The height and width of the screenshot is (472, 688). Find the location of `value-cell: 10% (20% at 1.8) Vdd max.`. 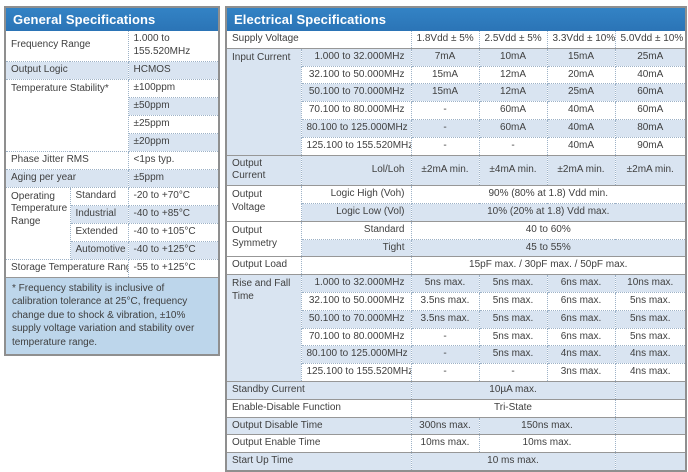

value-cell: 10% (20% at 1.8) Vdd max. is located at coordinates (548, 212).